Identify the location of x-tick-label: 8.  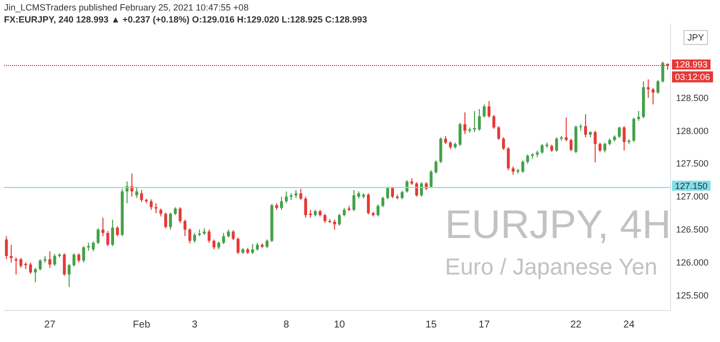
(287, 325).